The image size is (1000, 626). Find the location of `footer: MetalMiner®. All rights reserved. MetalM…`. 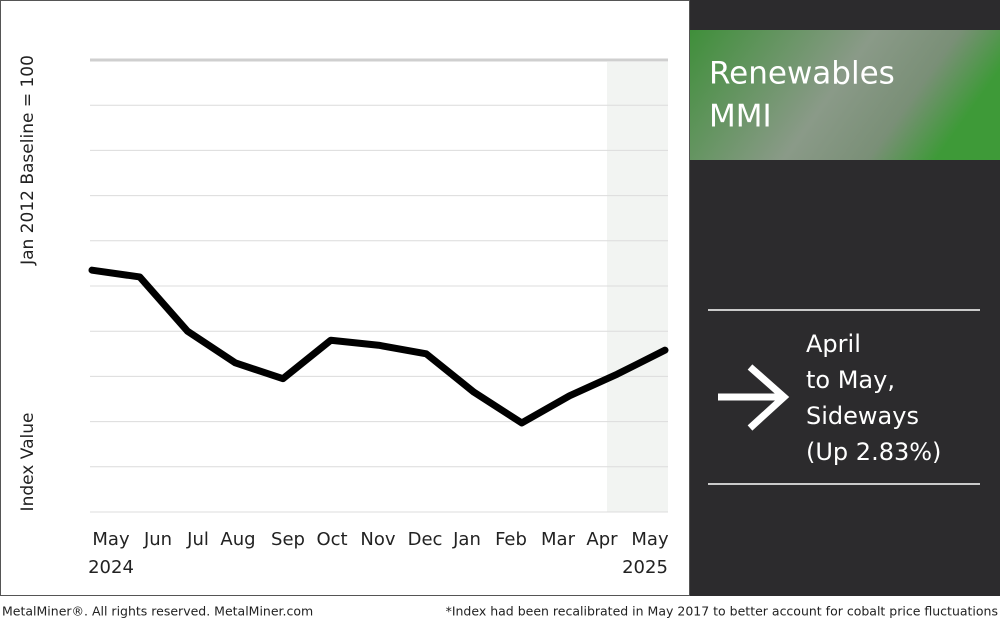

footer: MetalMiner®. All rights reserved. MetalM… is located at coordinates (157, 611).